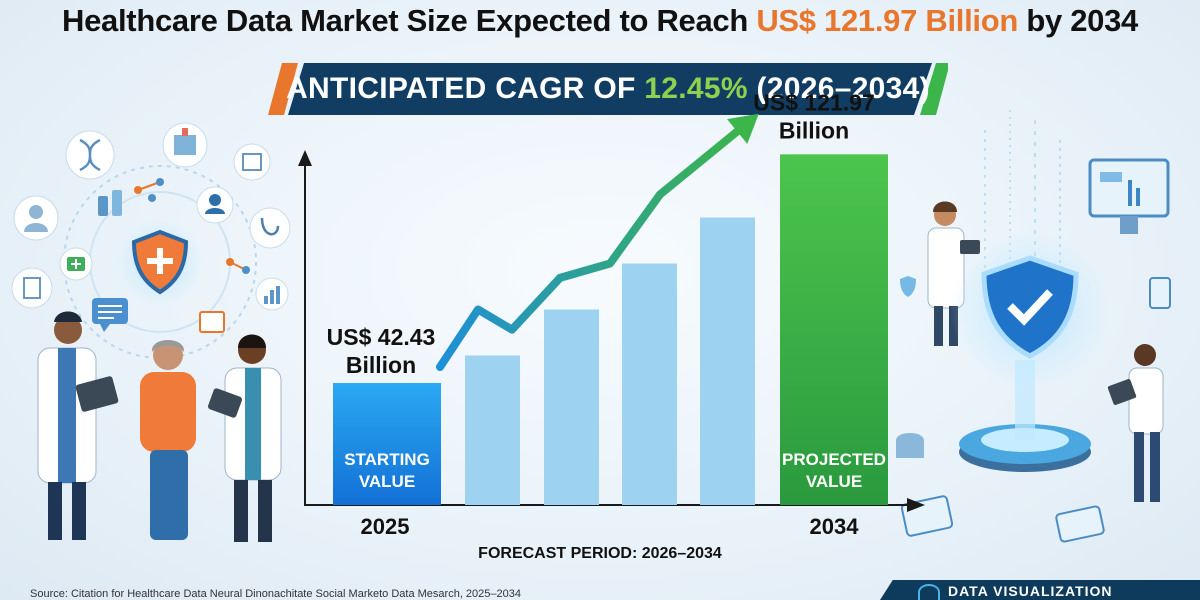 The image size is (1200, 600). Describe the element at coordinates (465, 88) in the screenshot. I see `cagr-prefix: ANTICIPATED CAGR OF` at that location.